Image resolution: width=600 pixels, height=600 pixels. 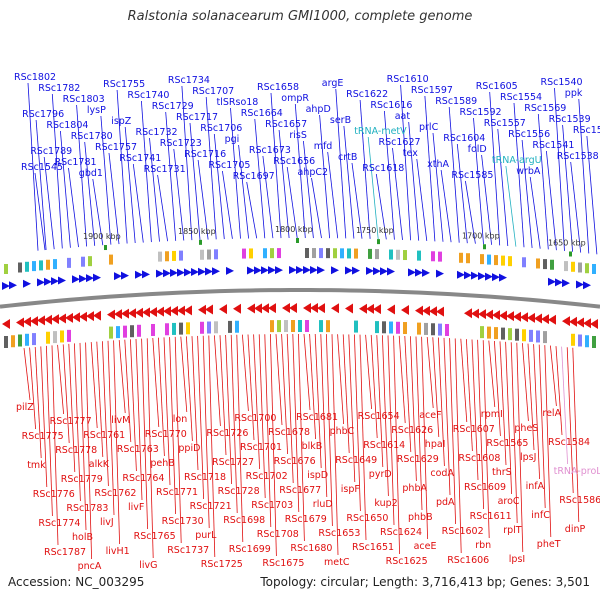 I want to click on reverse-gene-label: RSc1763, so click(x=138, y=449).